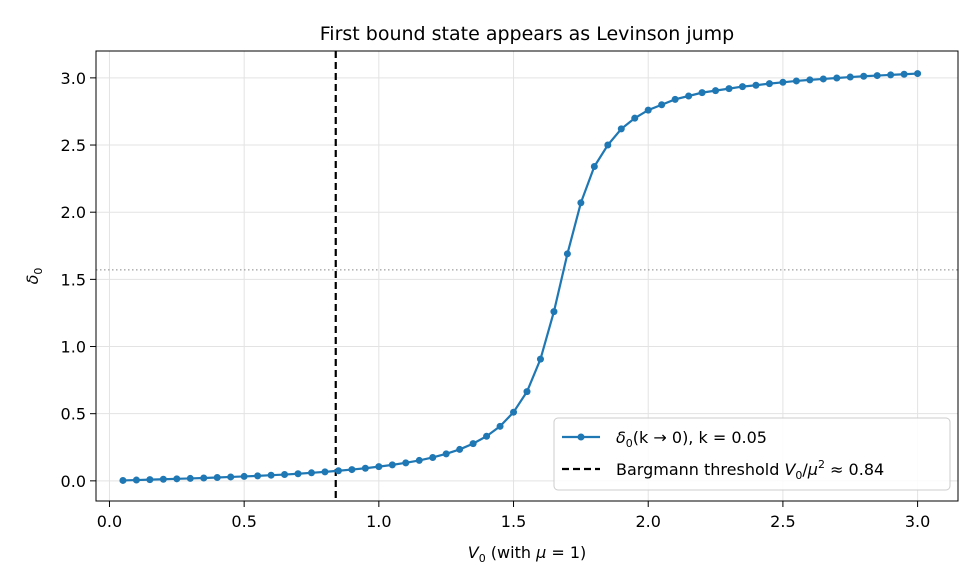  What do you see at coordinates (73, 481) in the screenshot?
I see `y-tick-label: 0.0` at bounding box center [73, 481].